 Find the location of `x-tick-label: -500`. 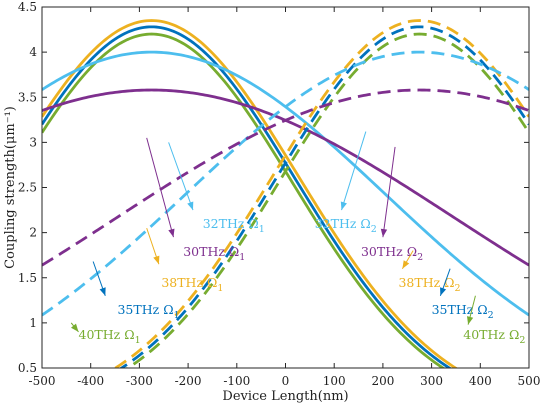

x-tick-label: -500 is located at coordinates (42, 381).